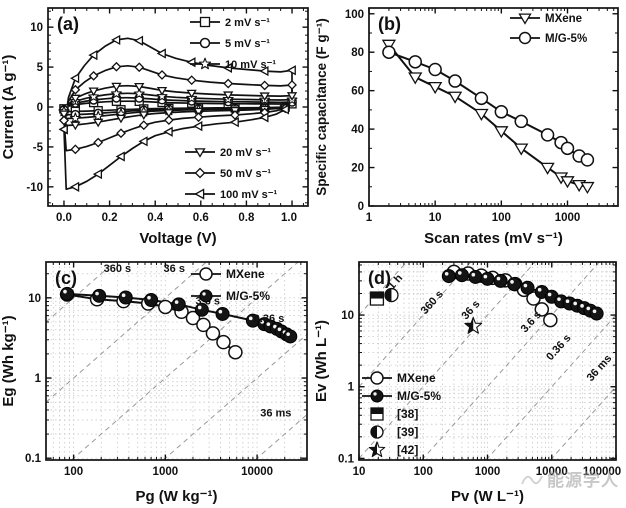 This screenshot has width=626, height=508. What do you see at coordinates (379, 278) in the screenshot?
I see `svg-text: (d)` at bounding box center [379, 278].